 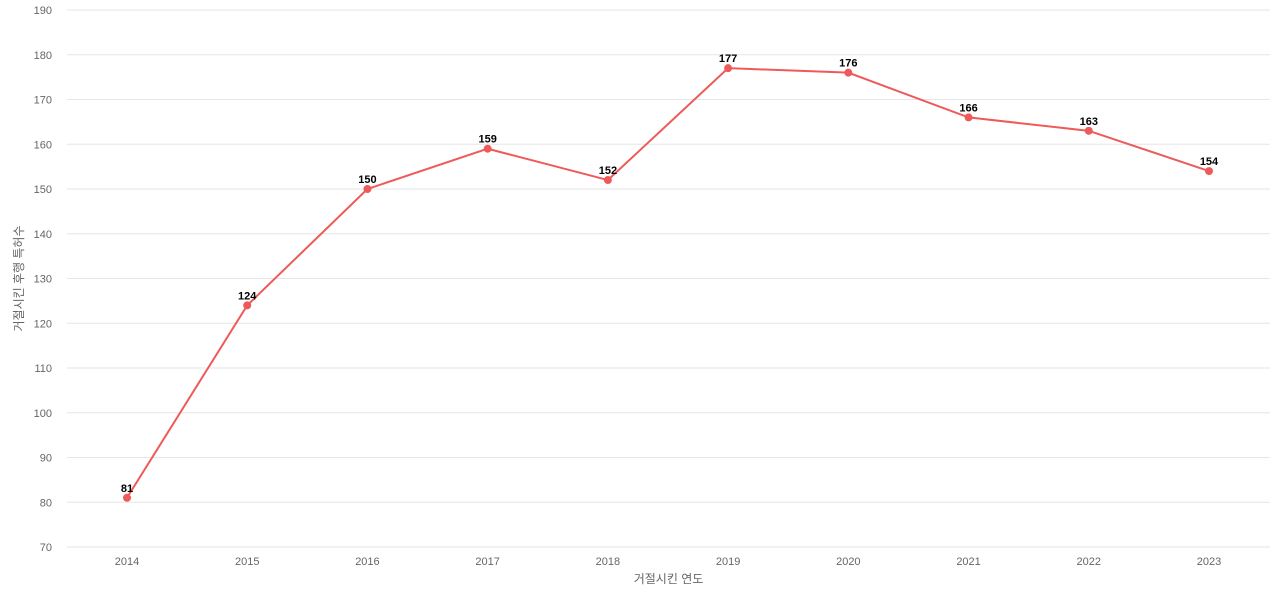 What do you see at coordinates (247, 296) in the screenshot?
I see `data-label-2015: 124` at bounding box center [247, 296].